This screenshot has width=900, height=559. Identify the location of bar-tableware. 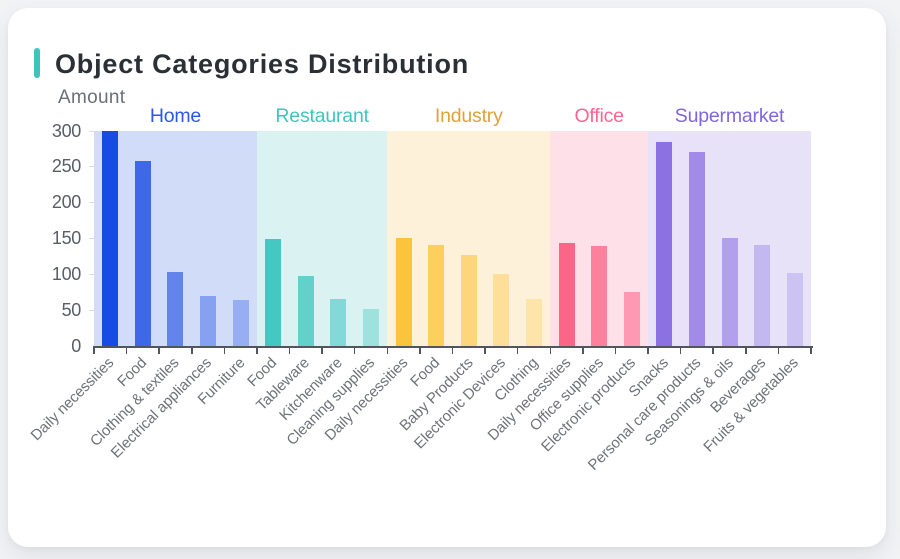
(305, 310).